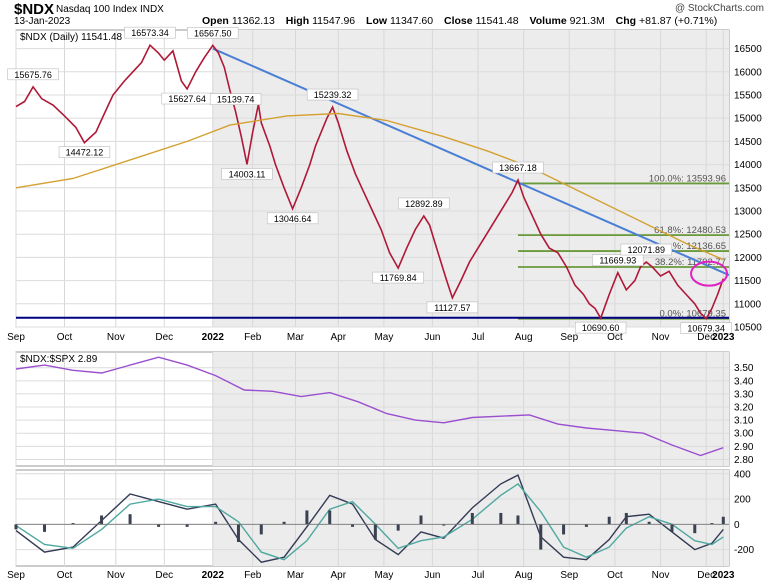 The height and width of the screenshot is (586, 780). I want to click on fib-level-label: 0.0%: 10679.35, so click(692, 314).